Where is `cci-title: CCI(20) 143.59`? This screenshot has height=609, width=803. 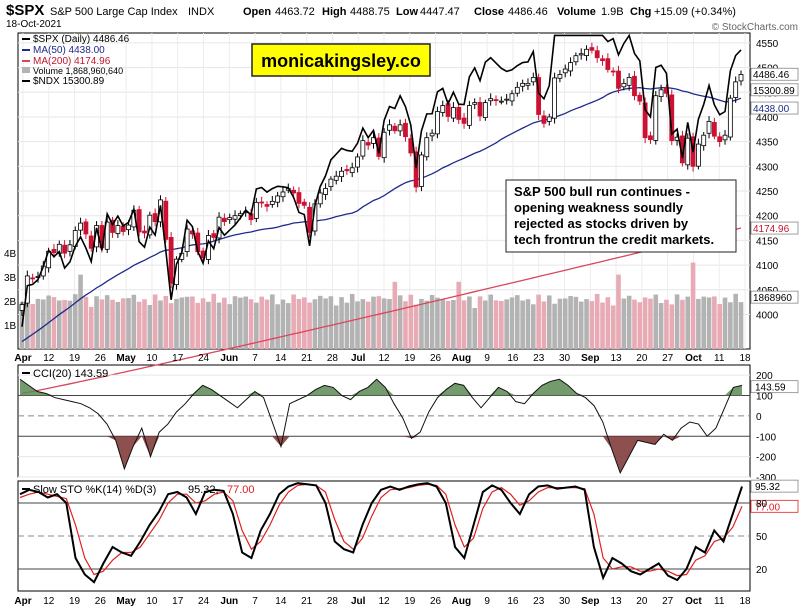
cci-title: CCI(20) 143.59 is located at coordinates (70, 374).